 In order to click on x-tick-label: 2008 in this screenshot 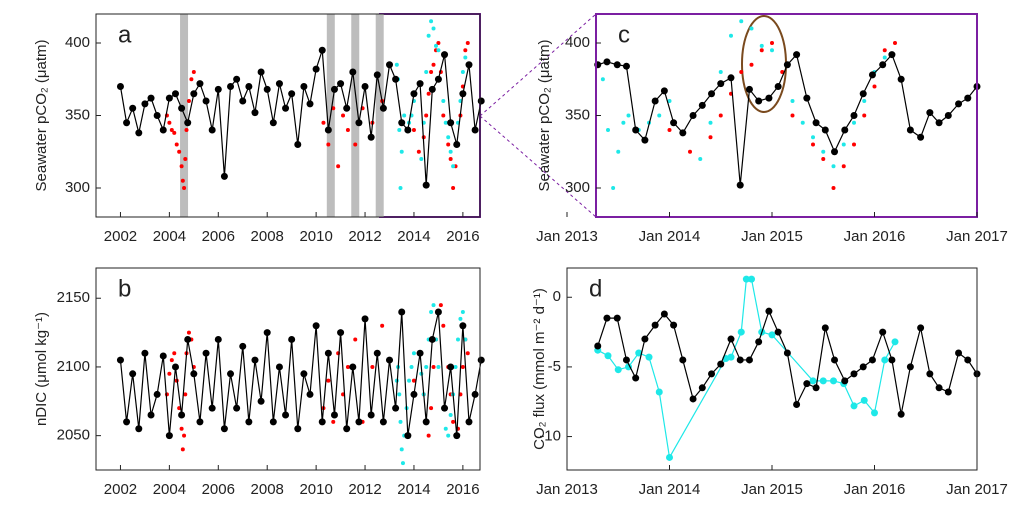, I will do `click(267, 489)`.